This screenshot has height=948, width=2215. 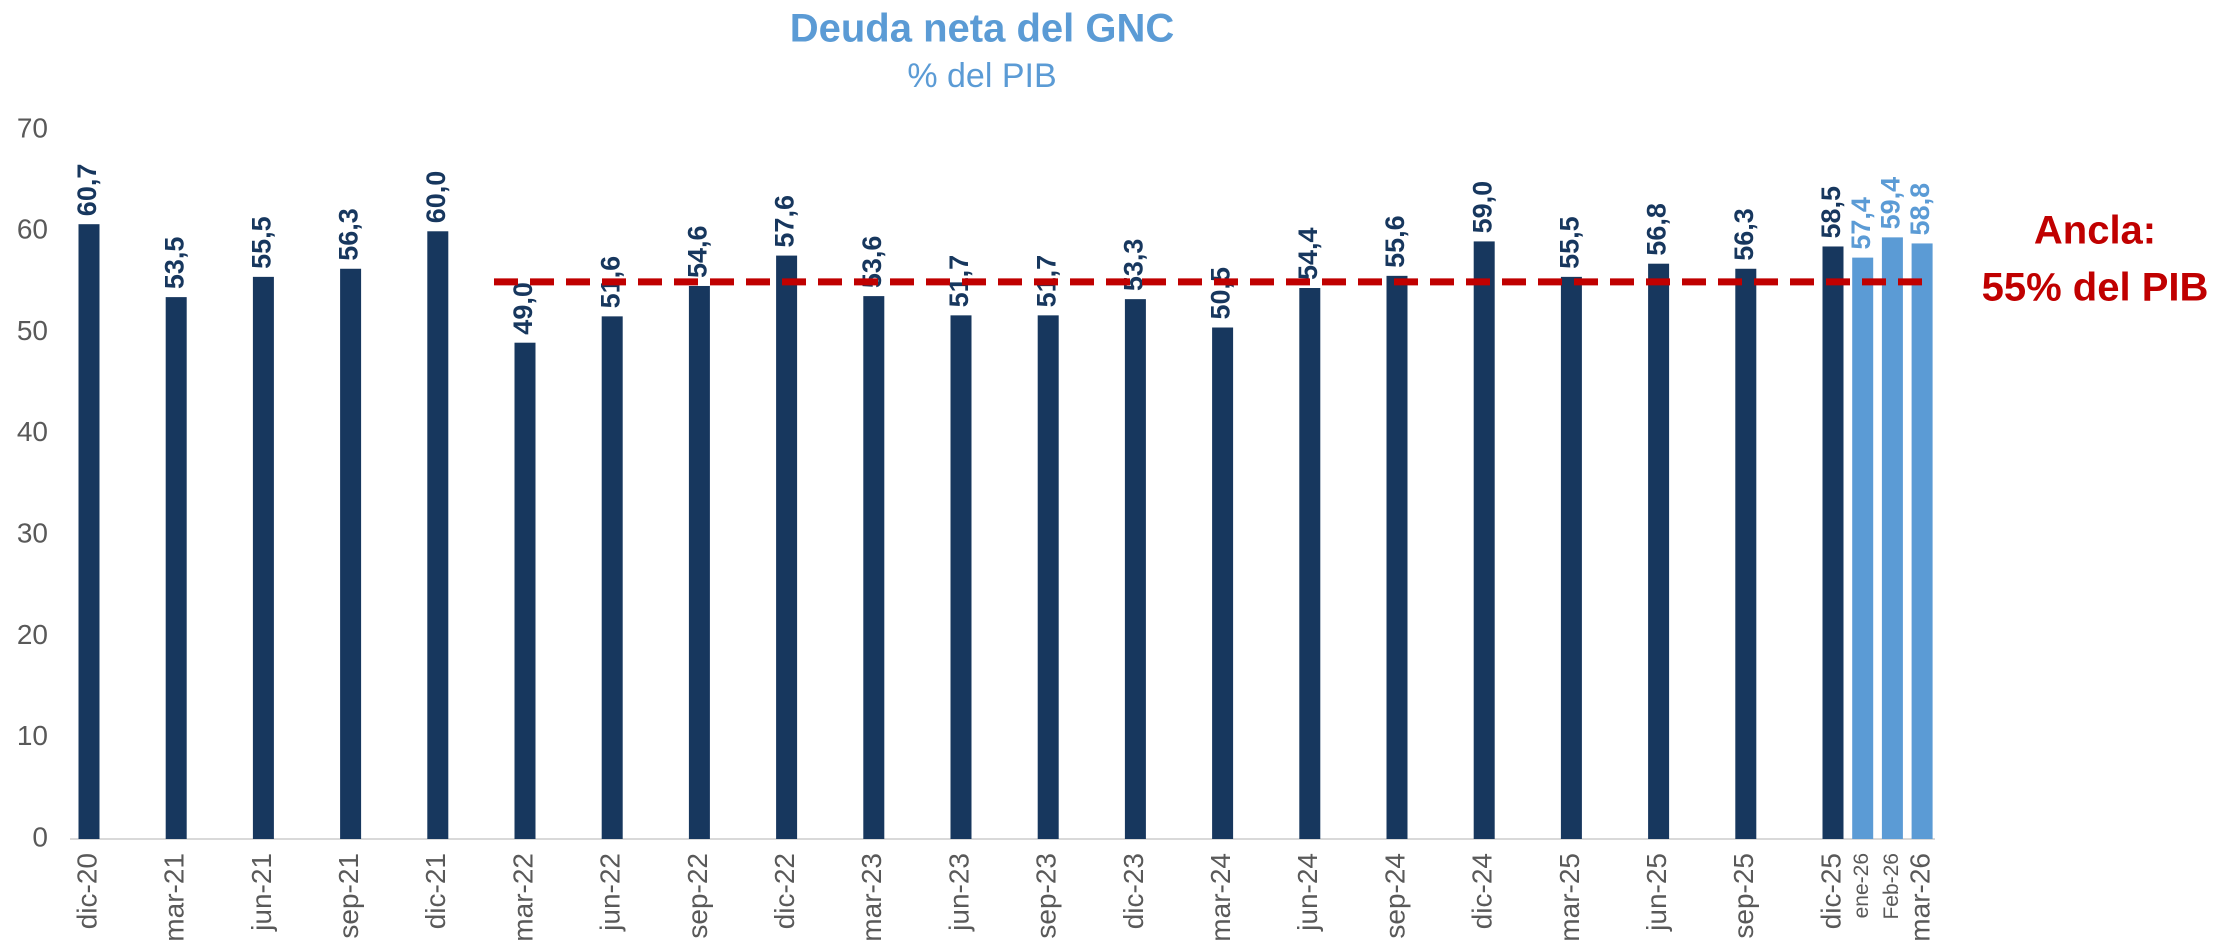 What do you see at coordinates (32, 735) in the screenshot?
I see `y-tick-label: 10` at bounding box center [32, 735].